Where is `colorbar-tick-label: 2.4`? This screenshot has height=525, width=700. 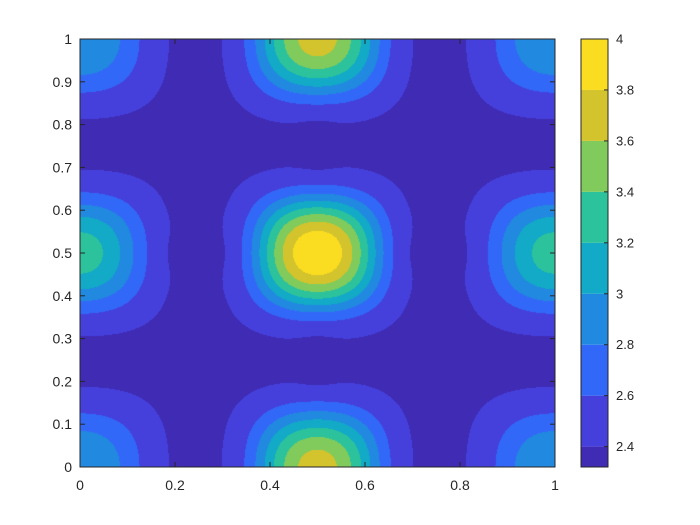
colorbar-tick-label: 2.4 is located at coordinates (625, 446).